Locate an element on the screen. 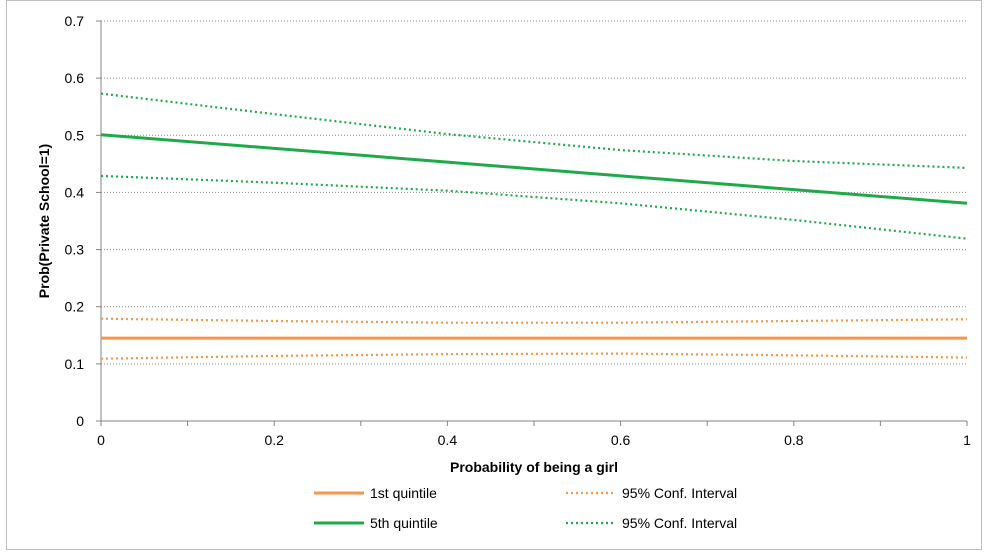 Image resolution: width=984 pixels, height=554 pixels. y-axis-title: Prob(Private School=1) is located at coordinates (44, 221).